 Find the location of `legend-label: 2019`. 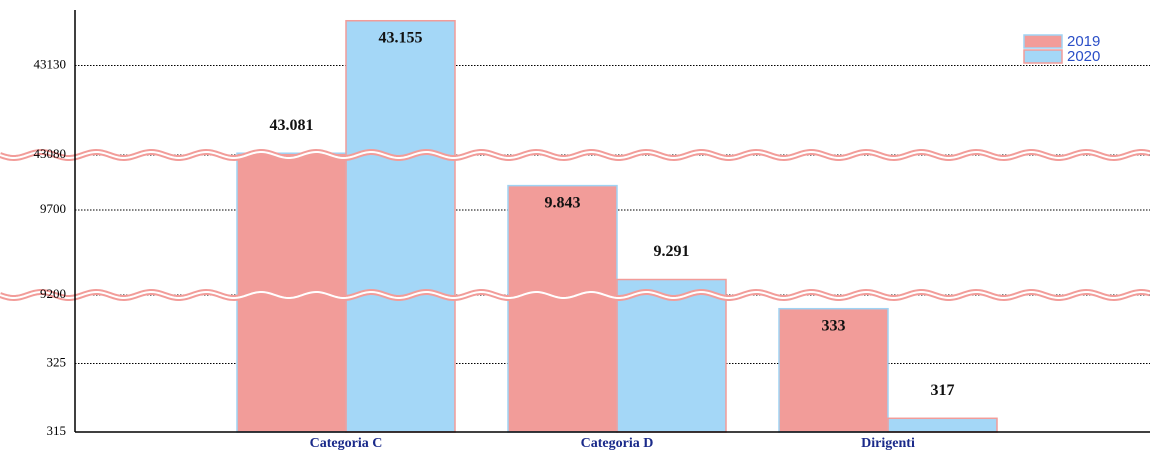

legend-label: 2019 is located at coordinates (1083, 41).